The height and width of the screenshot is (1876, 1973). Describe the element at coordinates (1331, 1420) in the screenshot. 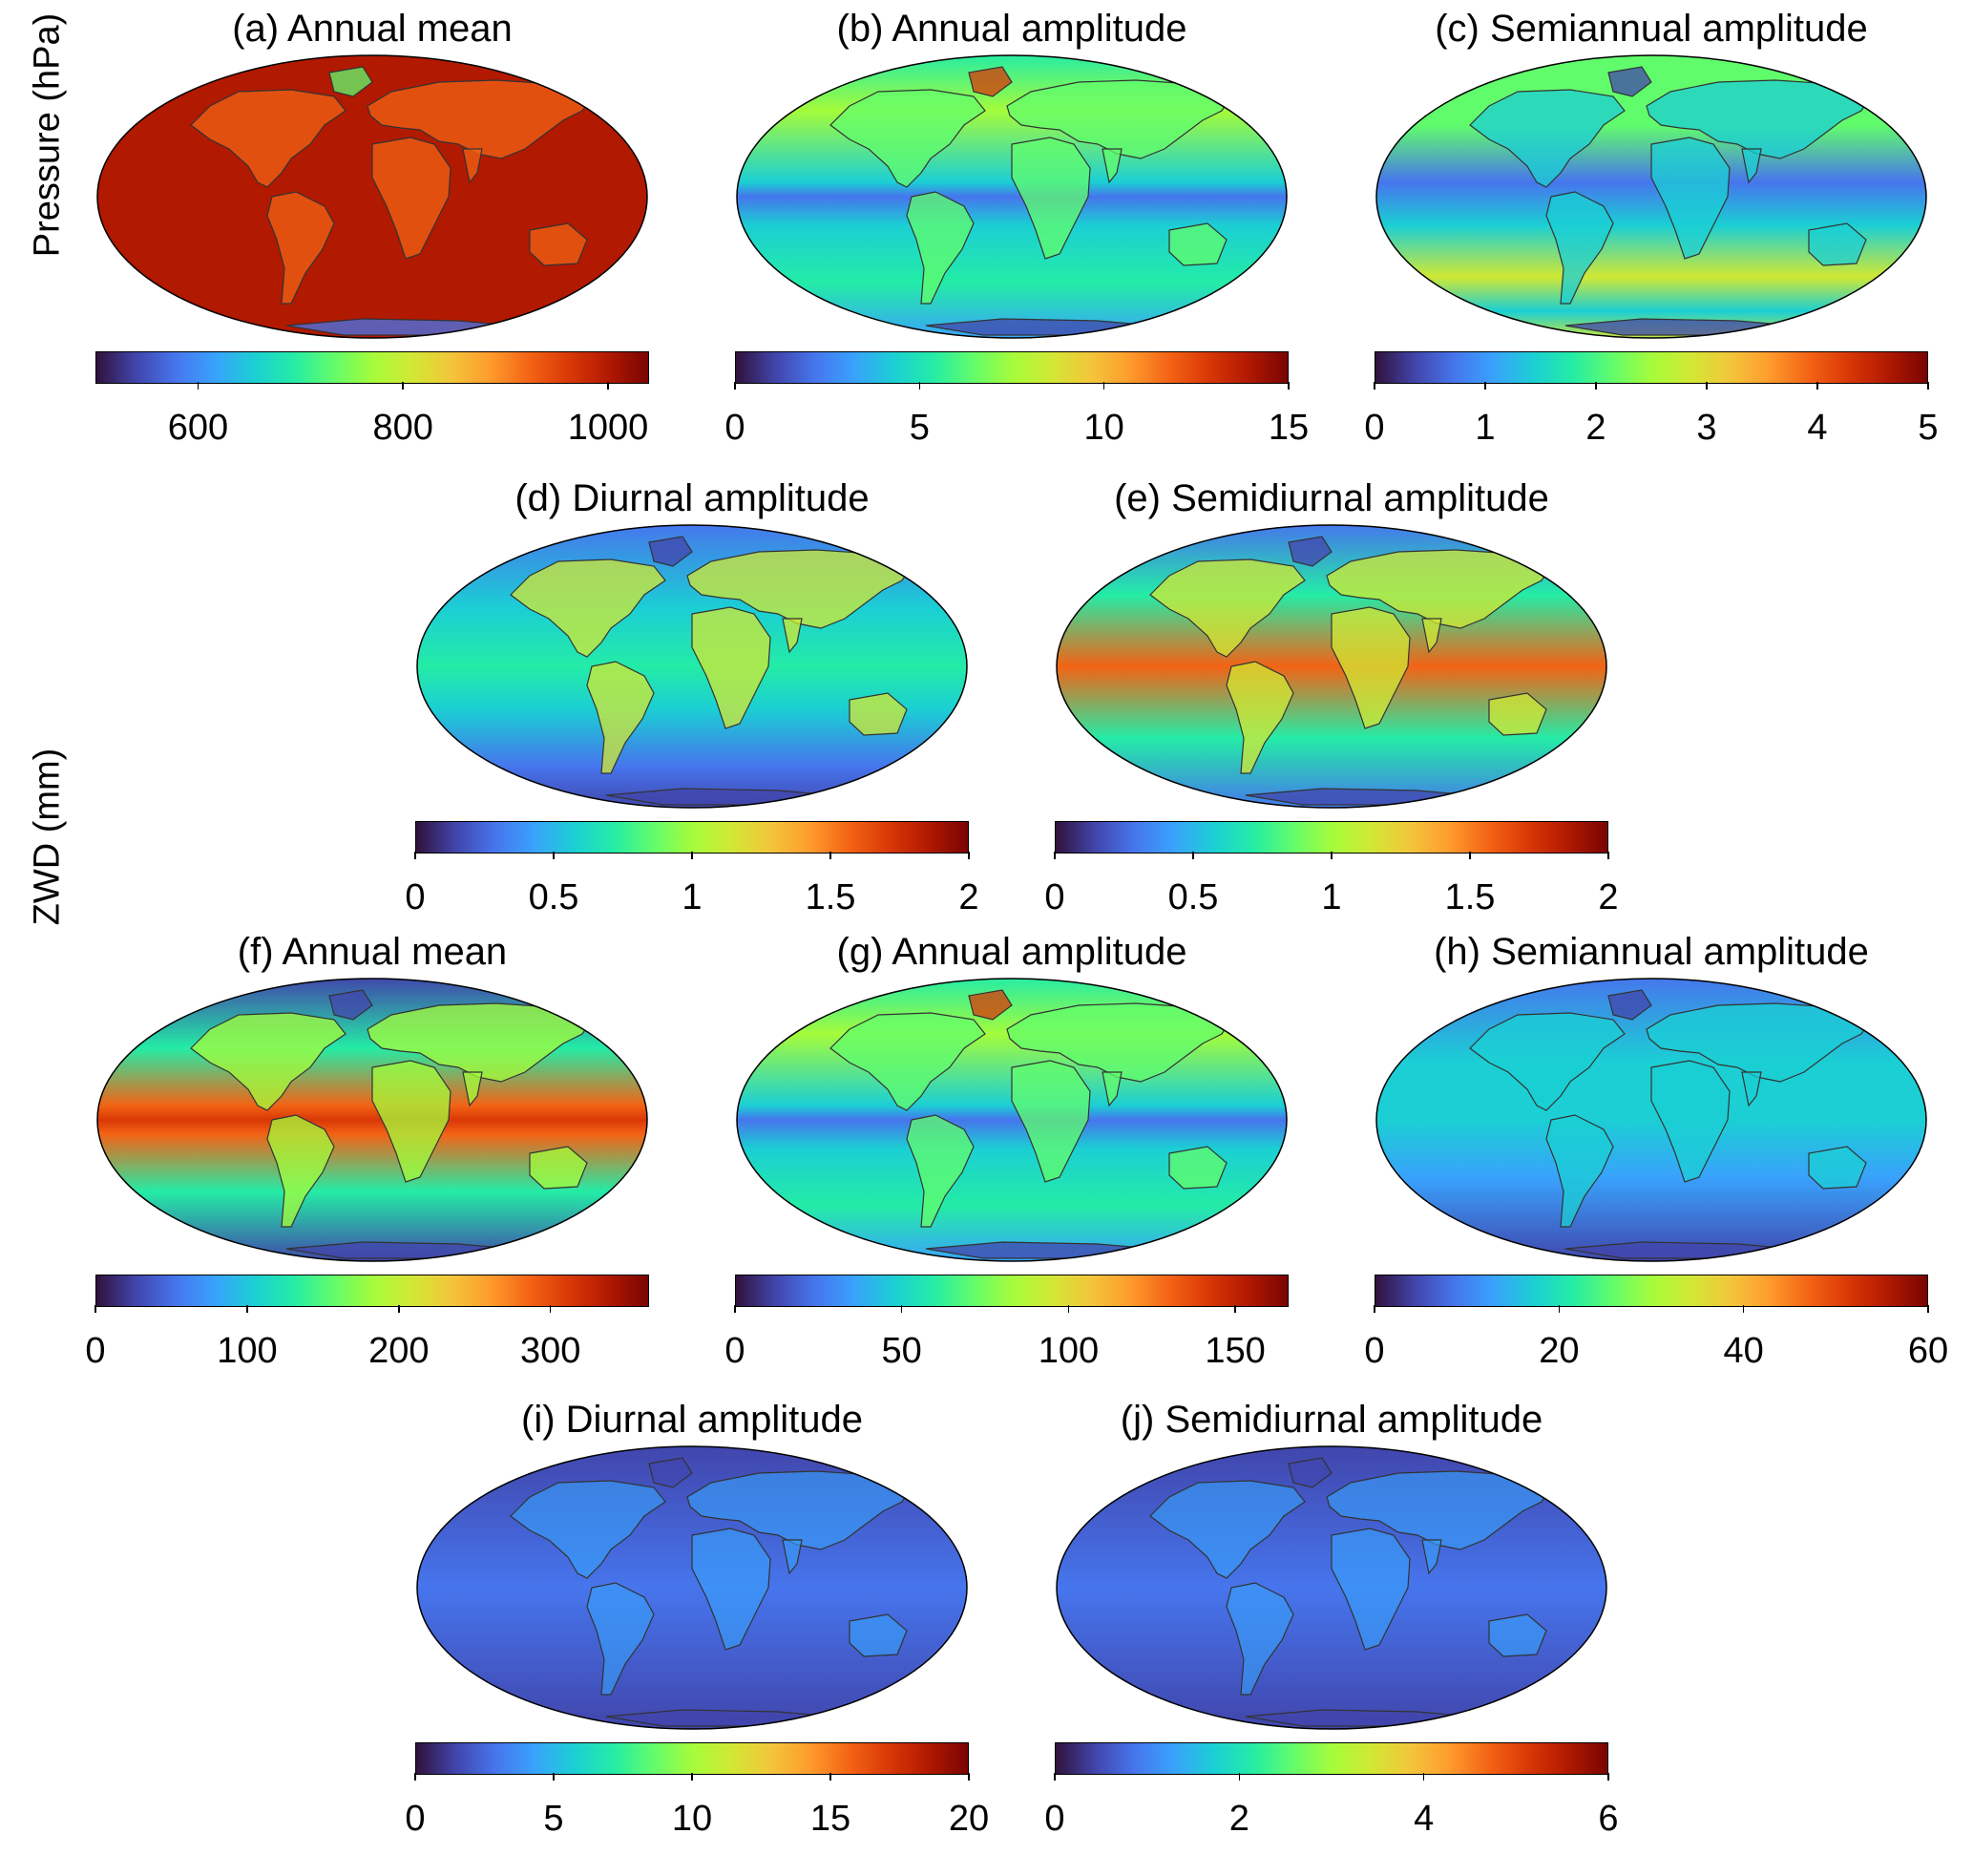

I see `panel-title: (j) Semidiurnal amplitude` at that location.